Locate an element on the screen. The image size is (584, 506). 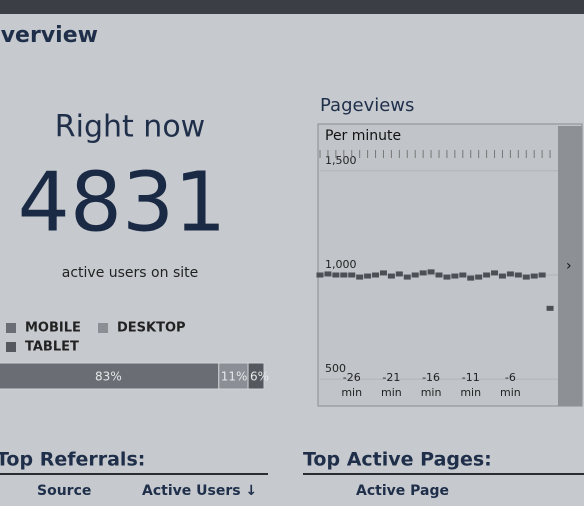
legend-label: TABLET is located at coordinates (52, 347).